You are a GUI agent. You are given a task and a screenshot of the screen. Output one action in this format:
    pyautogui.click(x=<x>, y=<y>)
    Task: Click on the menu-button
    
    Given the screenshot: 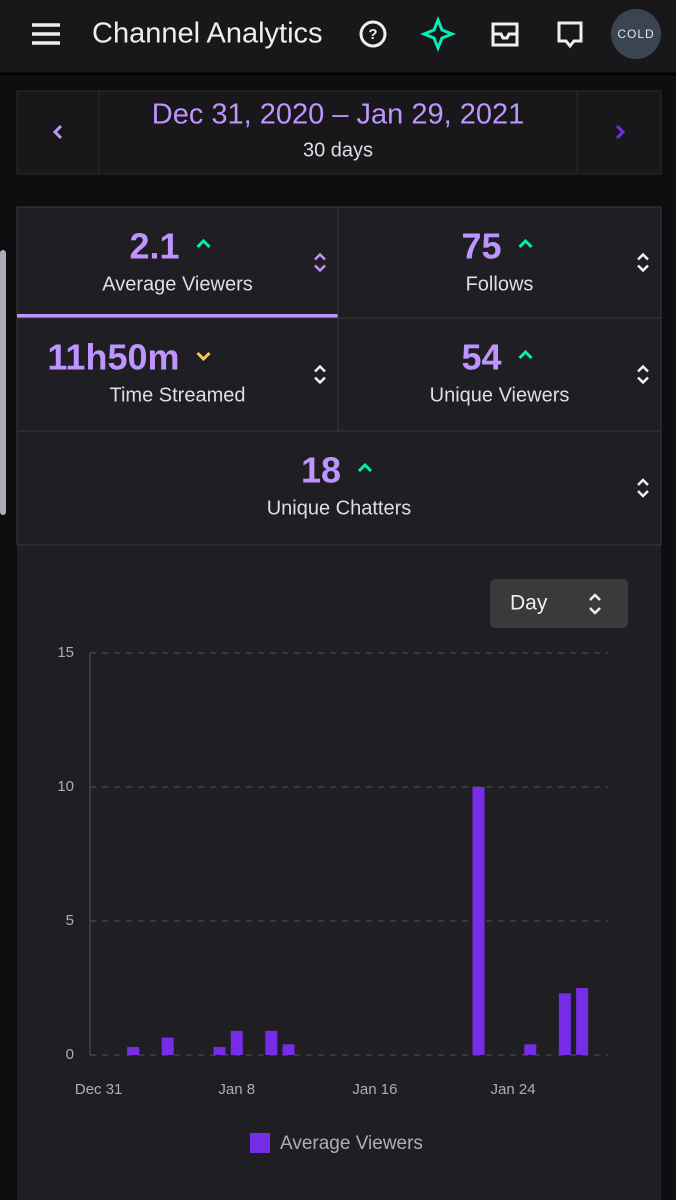 What is the action you would take?
    pyautogui.click(x=46, y=34)
    